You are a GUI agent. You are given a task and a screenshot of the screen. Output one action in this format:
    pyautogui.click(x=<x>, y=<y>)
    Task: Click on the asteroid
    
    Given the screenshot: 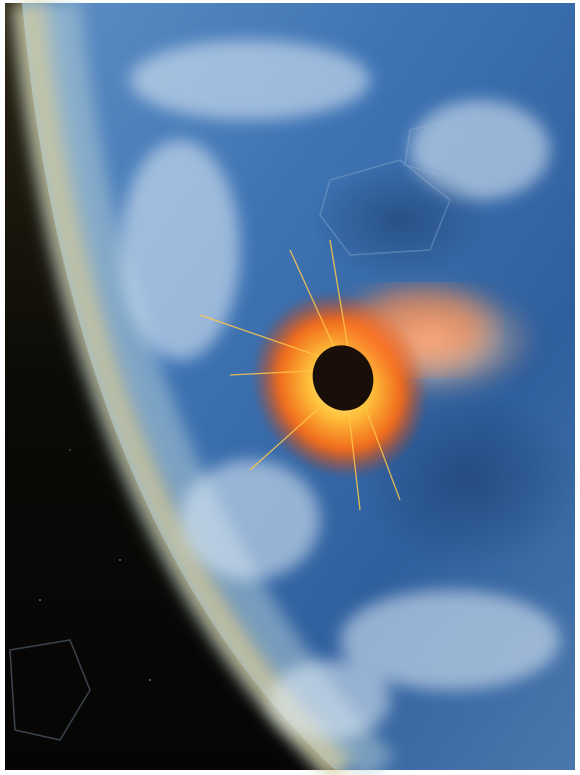 What is the action you would take?
    pyautogui.click(x=343, y=378)
    